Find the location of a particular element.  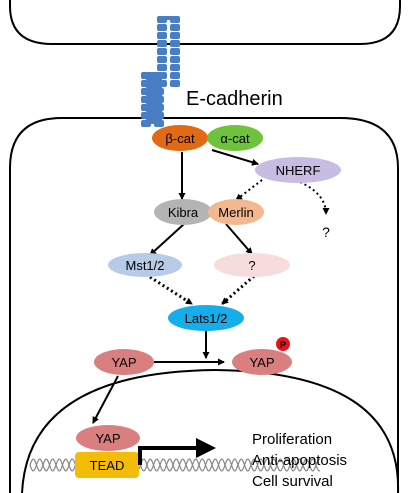

arrow-yap-to-nucleus is located at coordinates (105, 399).